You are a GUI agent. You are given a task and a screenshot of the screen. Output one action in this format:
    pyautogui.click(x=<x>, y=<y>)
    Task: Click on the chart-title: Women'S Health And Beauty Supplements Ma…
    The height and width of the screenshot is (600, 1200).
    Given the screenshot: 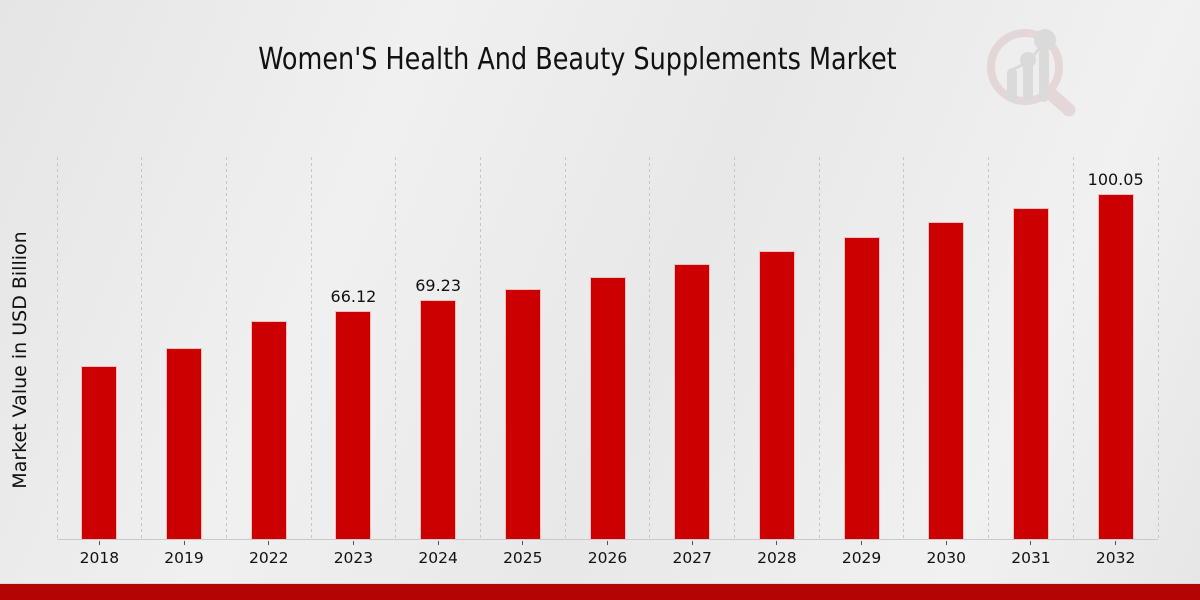 What is the action you would take?
    pyautogui.click(x=577, y=59)
    